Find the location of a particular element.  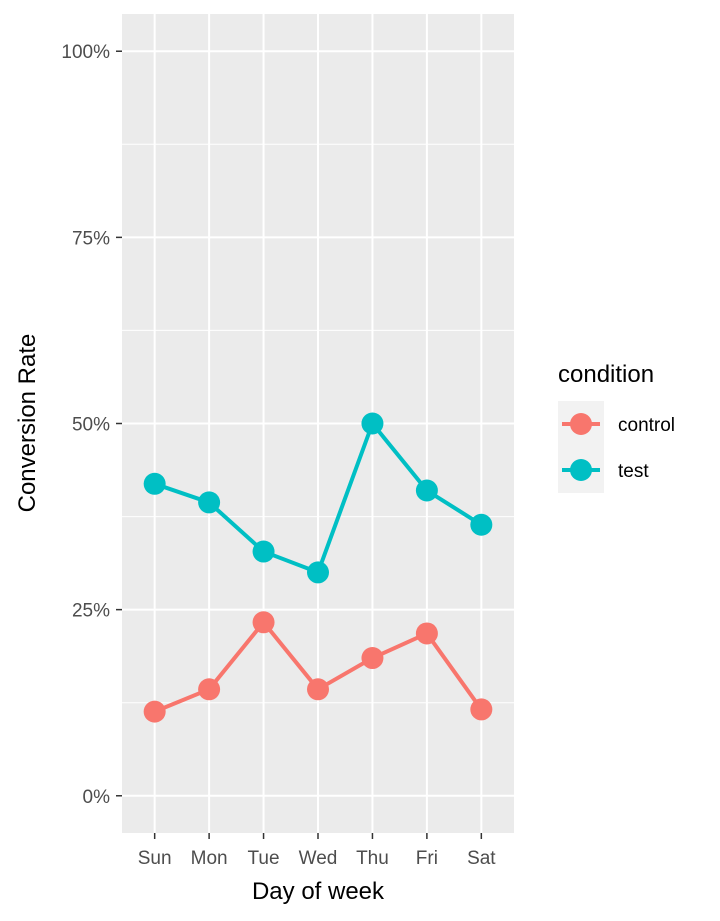

y-axis-title: Conversion Rate is located at coordinates (27, 423).